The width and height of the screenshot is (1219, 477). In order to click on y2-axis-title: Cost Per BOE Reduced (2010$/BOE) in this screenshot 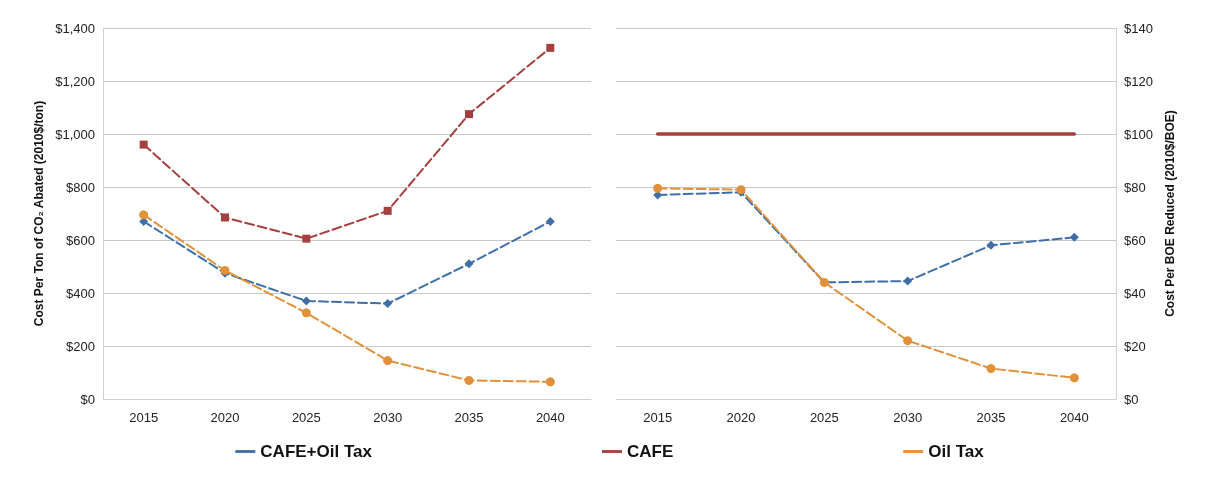, I will do `click(1170, 213)`.